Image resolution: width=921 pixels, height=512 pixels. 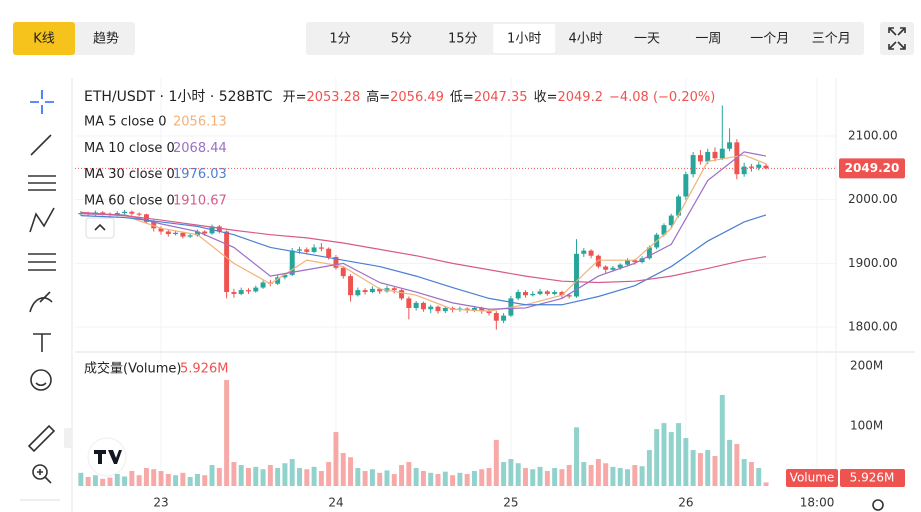 I want to click on mode-tab: 趋势, so click(x=106, y=39).